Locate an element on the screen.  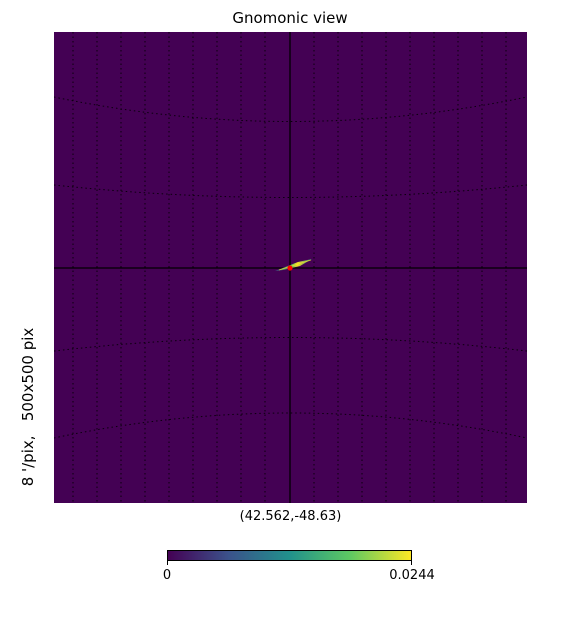
center-marker is located at coordinates (290, 268).